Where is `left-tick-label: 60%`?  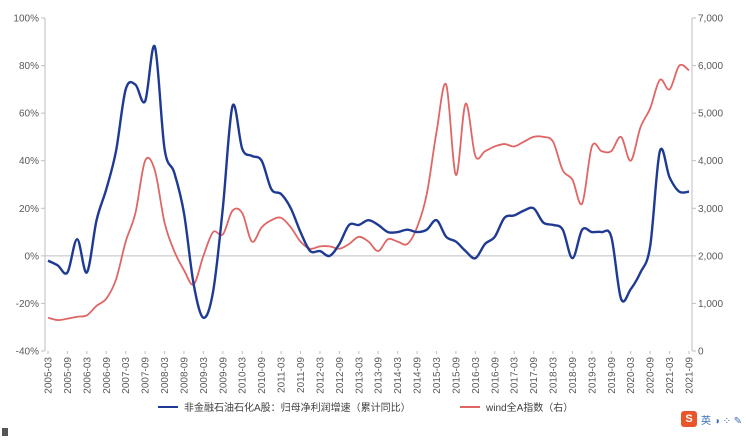 left-tick-label: 60% is located at coordinates (29, 114).